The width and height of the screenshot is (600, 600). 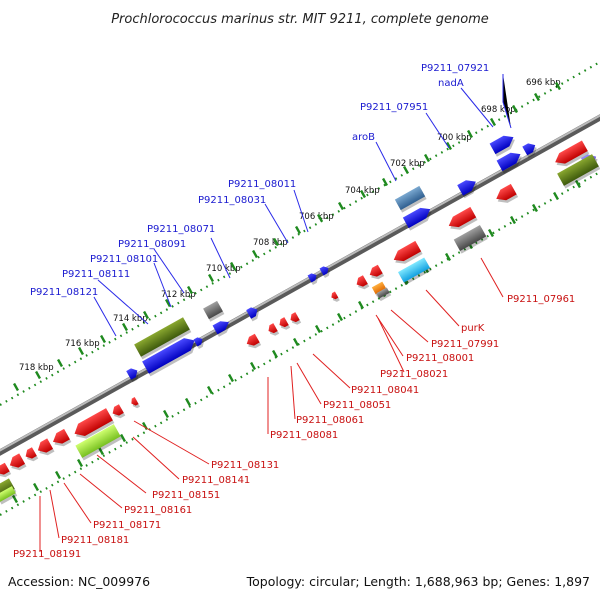 What do you see at coordinates (357, 405) in the screenshot?
I see `label-P9211_08051: P9211_08051` at bounding box center [357, 405].